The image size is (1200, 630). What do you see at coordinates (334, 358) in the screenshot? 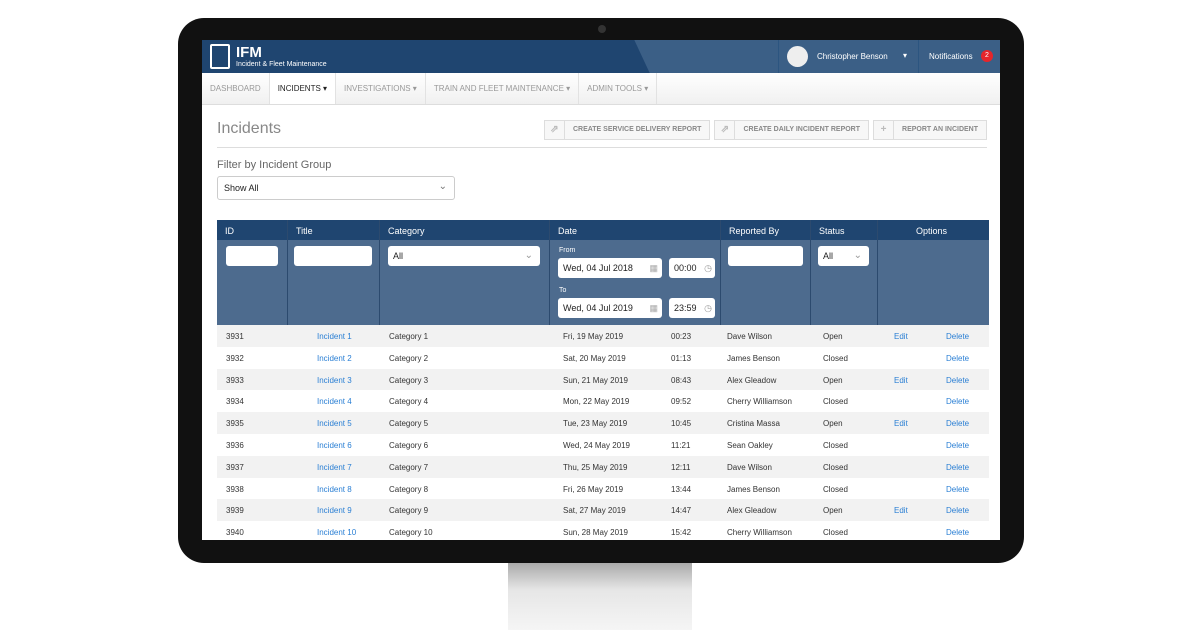
I see `cell-title: Incident 2` at bounding box center [334, 358].